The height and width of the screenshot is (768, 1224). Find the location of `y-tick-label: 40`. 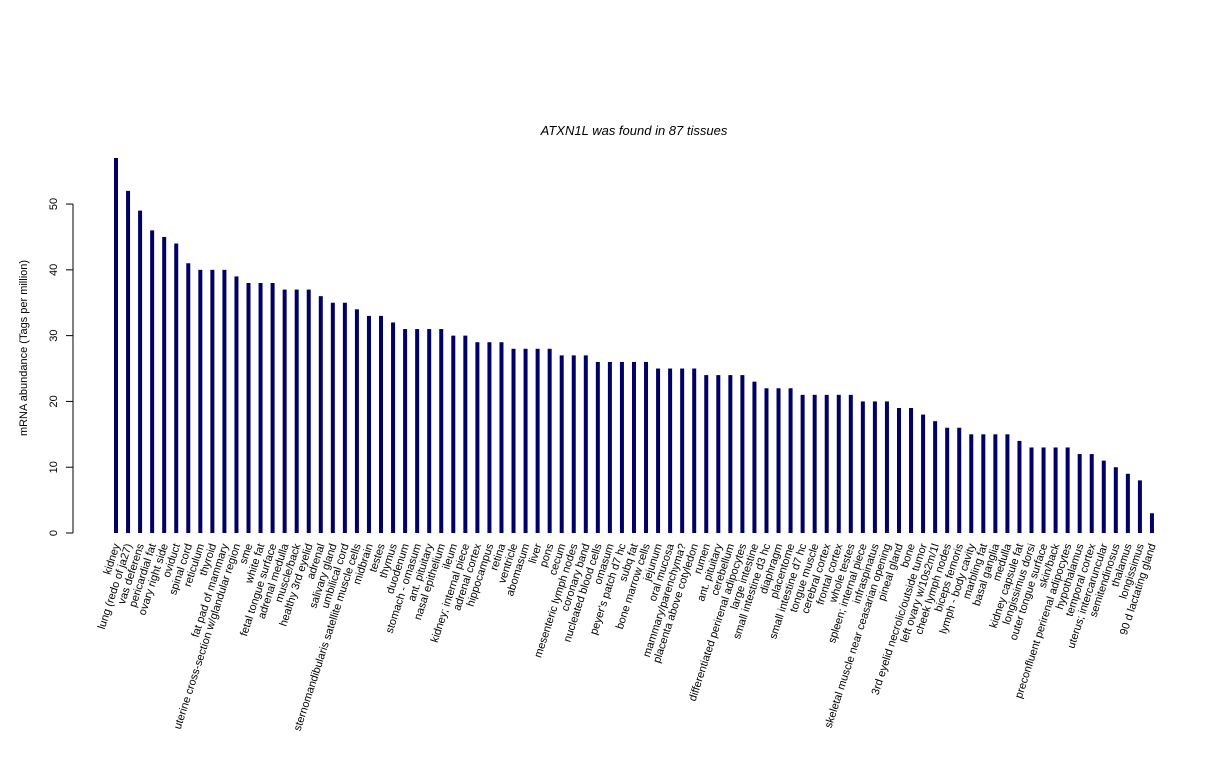

y-tick-label: 40 is located at coordinates (54, 270).